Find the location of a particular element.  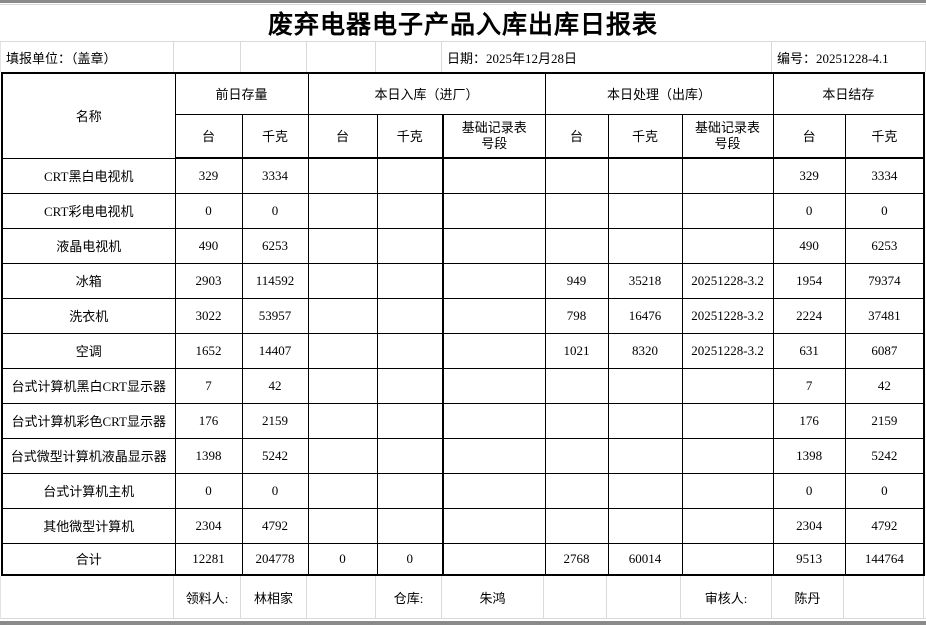

table-cell: 1954 is located at coordinates (809, 280).